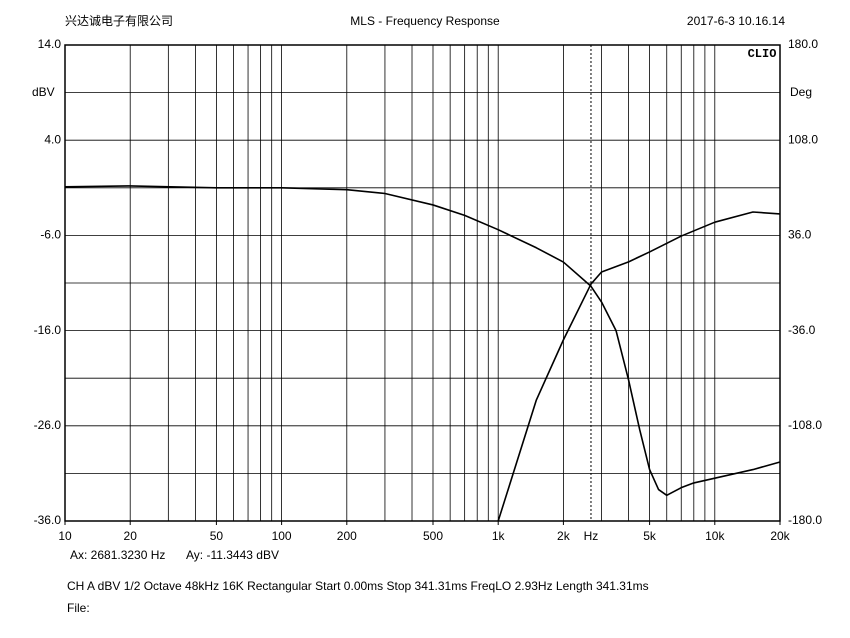  I want to click on y2-tick-label: 180.0, so click(803, 44).